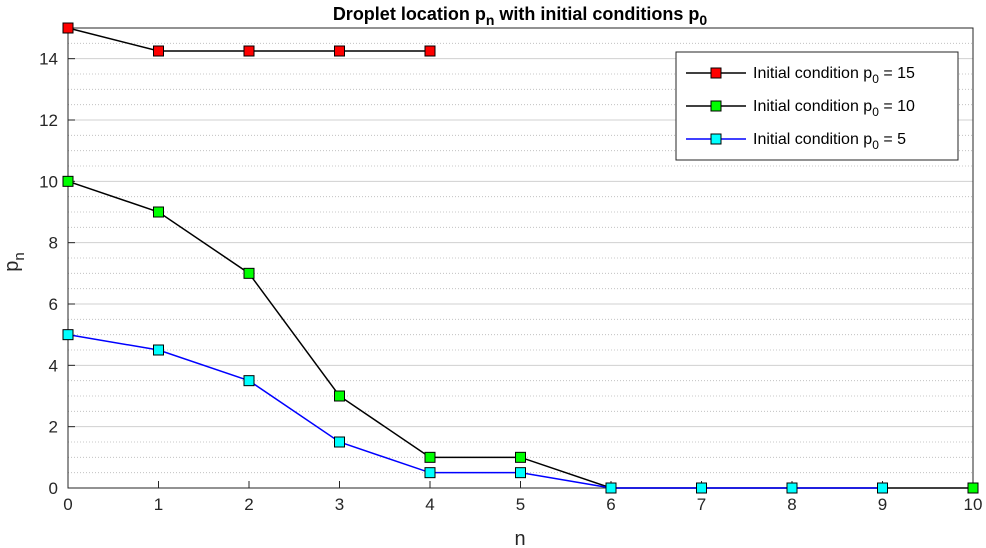  What do you see at coordinates (973, 504) in the screenshot?
I see `x-tick-label: 10` at bounding box center [973, 504].